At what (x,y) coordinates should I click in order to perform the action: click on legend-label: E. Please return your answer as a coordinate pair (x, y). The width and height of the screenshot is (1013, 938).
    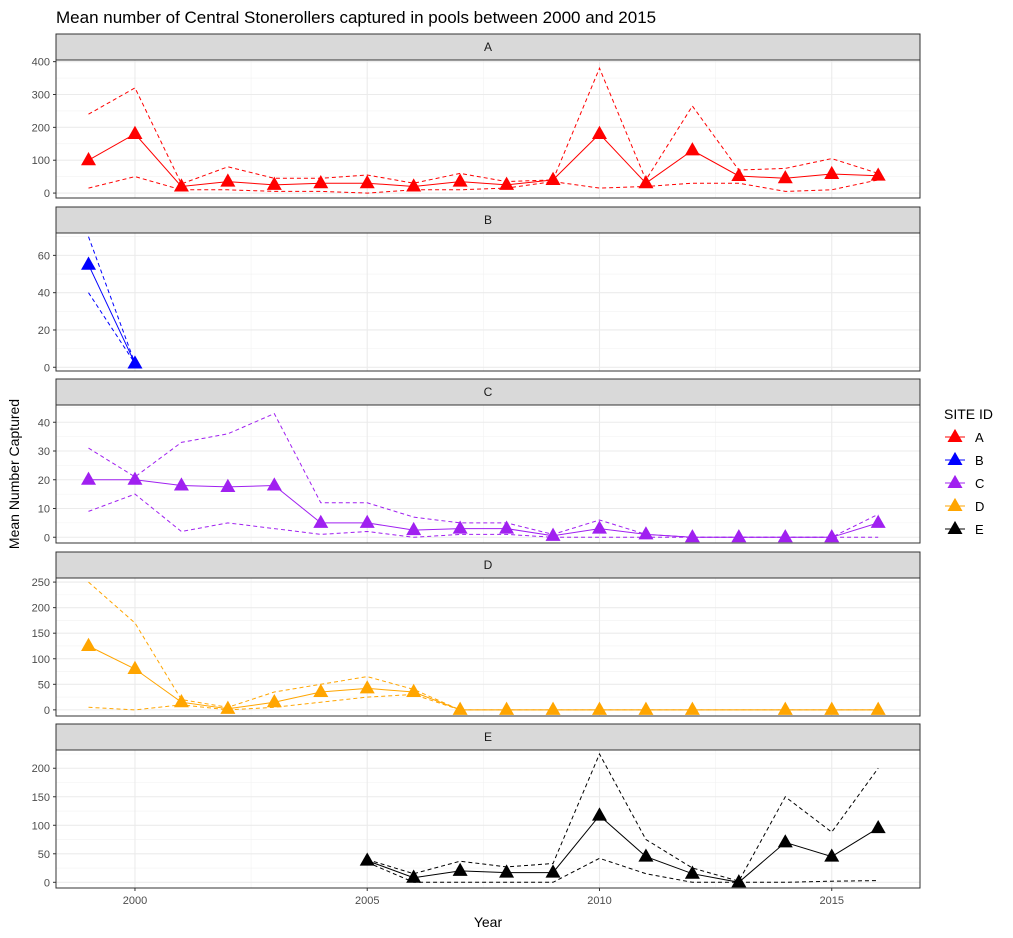
    Looking at the image, I should click on (979, 529).